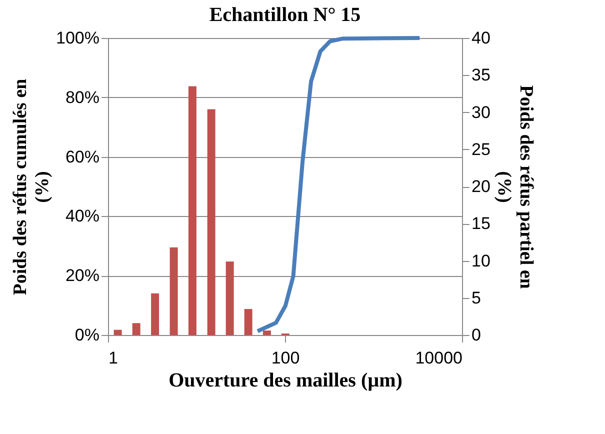  Describe the element at coordinates (476, 298) in the screenshot. I see `y2-tick-label: 5` at that location.